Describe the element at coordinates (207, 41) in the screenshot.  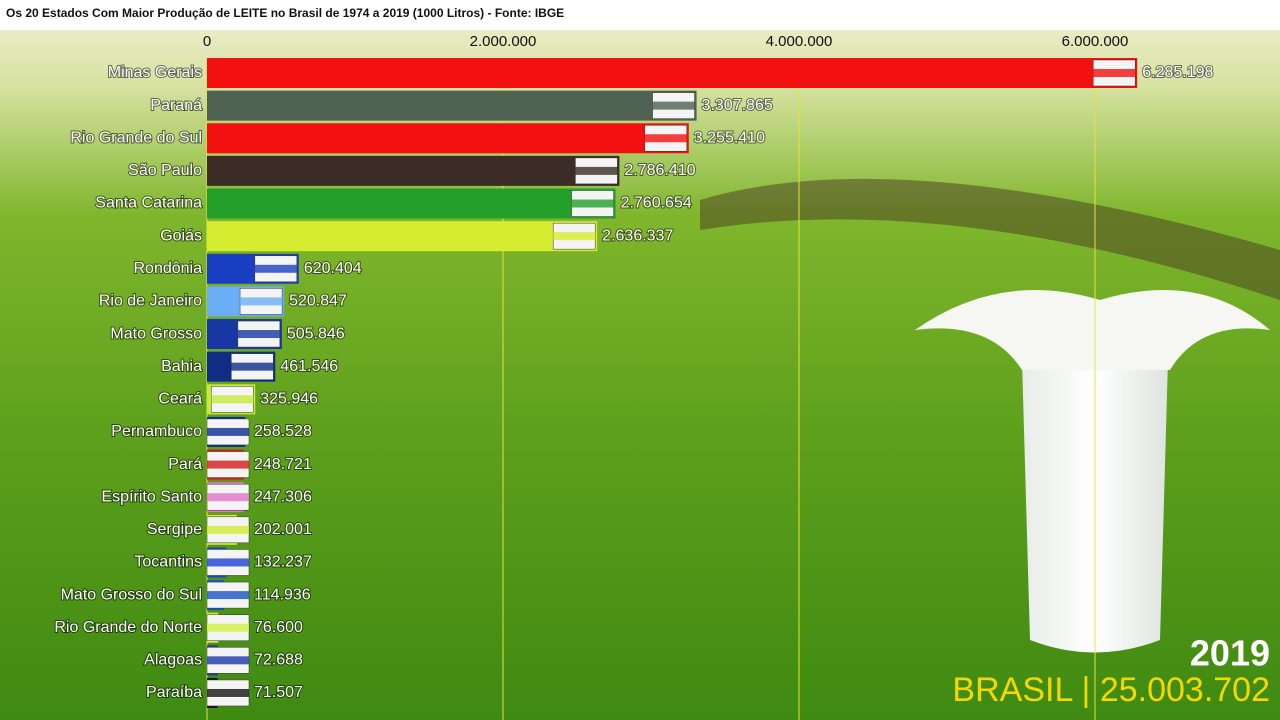
I see `x-tick-label: 0` at that location.